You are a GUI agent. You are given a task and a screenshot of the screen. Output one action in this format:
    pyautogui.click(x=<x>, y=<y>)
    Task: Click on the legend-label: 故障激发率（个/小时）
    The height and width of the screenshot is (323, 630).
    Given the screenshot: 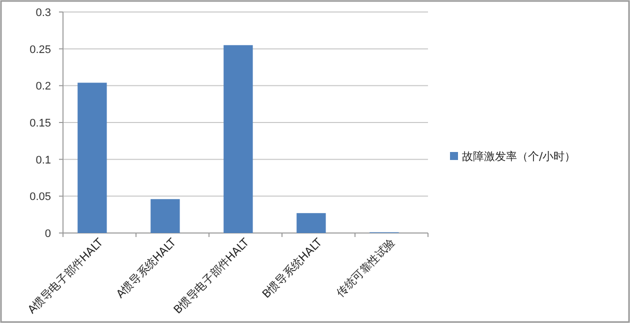 What is the action you would take?
    pyautogui.click(x=519, y=156)
    